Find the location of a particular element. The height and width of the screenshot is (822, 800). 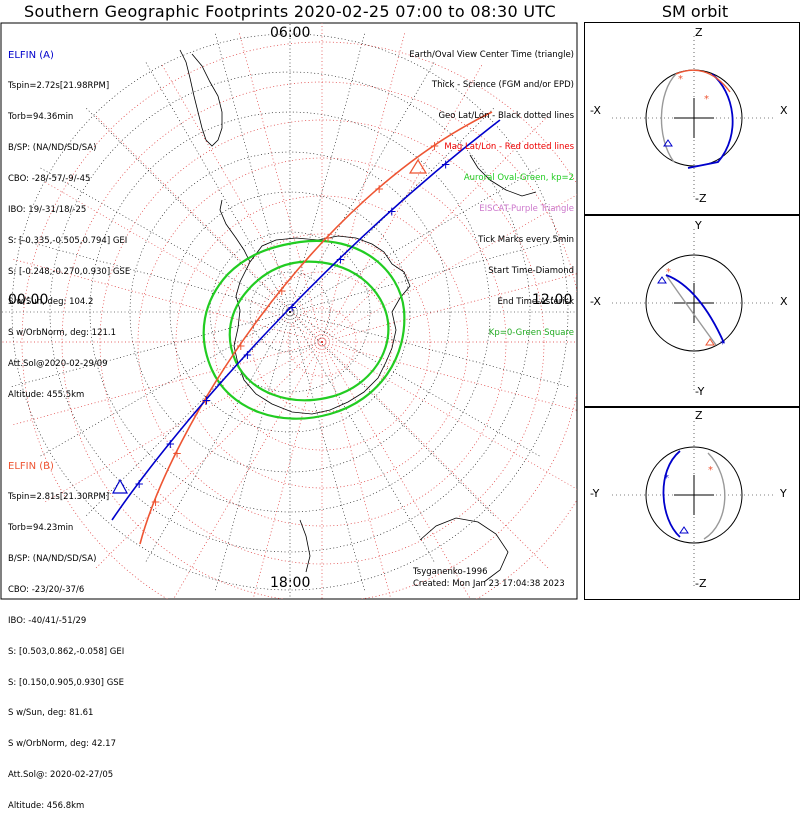

elfin-a-name: ELFIN (A) is located at coordinates (31, 55).